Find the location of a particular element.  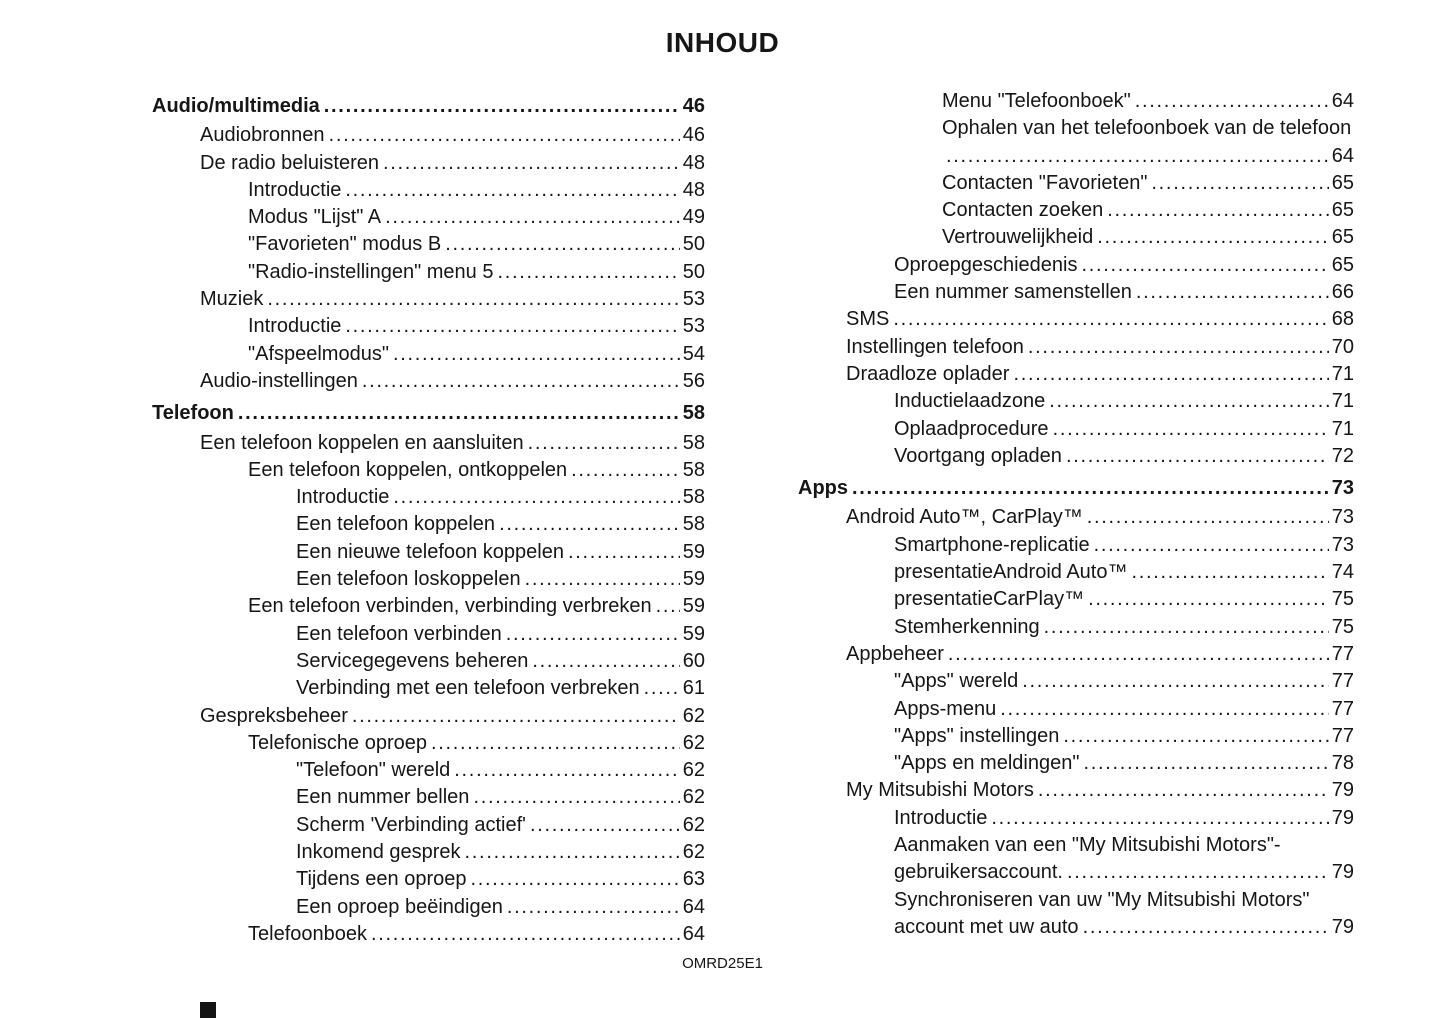

toc-entry: Een telefoon koppelen, ontkoppelen 58 is located at coordinates (428, 470).